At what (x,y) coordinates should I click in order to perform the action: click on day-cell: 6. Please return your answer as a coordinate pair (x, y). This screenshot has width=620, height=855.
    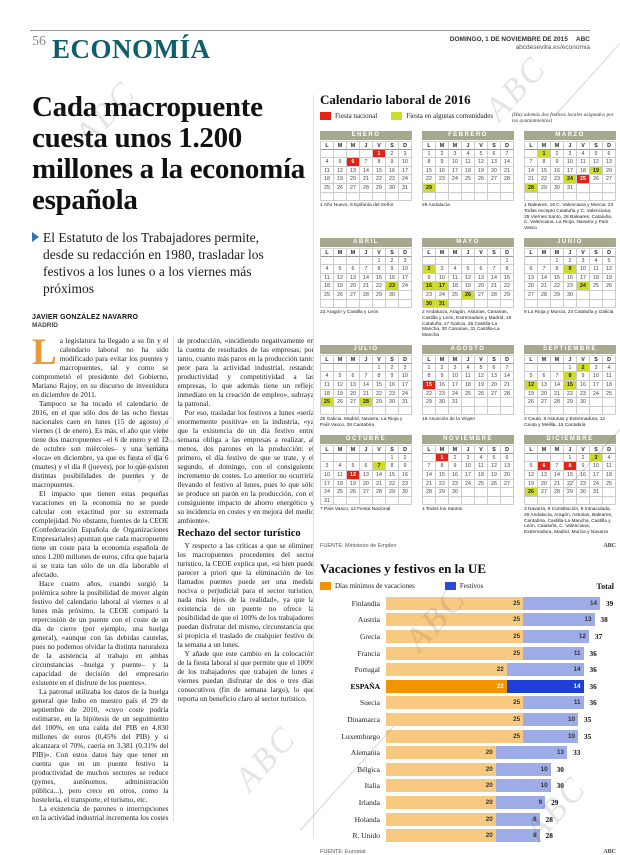
    Looking at the image, I should click on (353, 269).